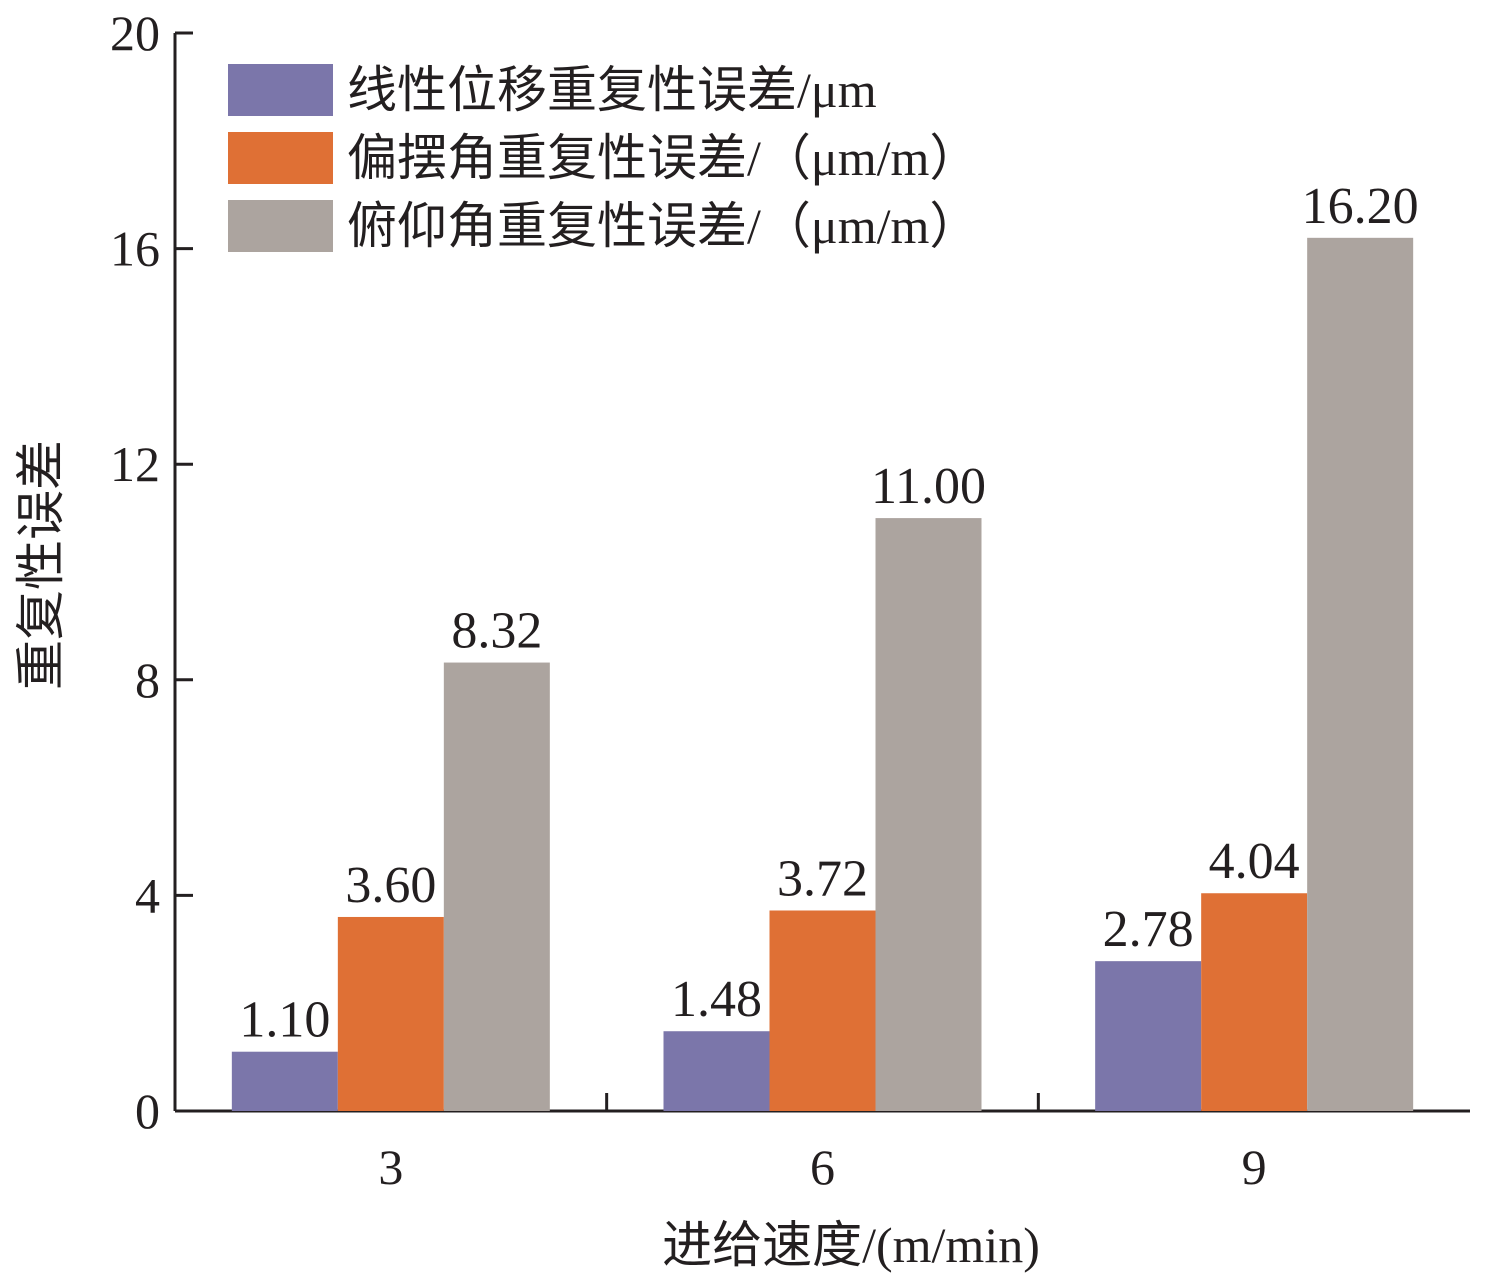 The width and height of the screenshot is (1487, 1286). Describe the element at coordinates (1254, 861) in the screenshot. I see `bar-value-label: 4.04` at that location.